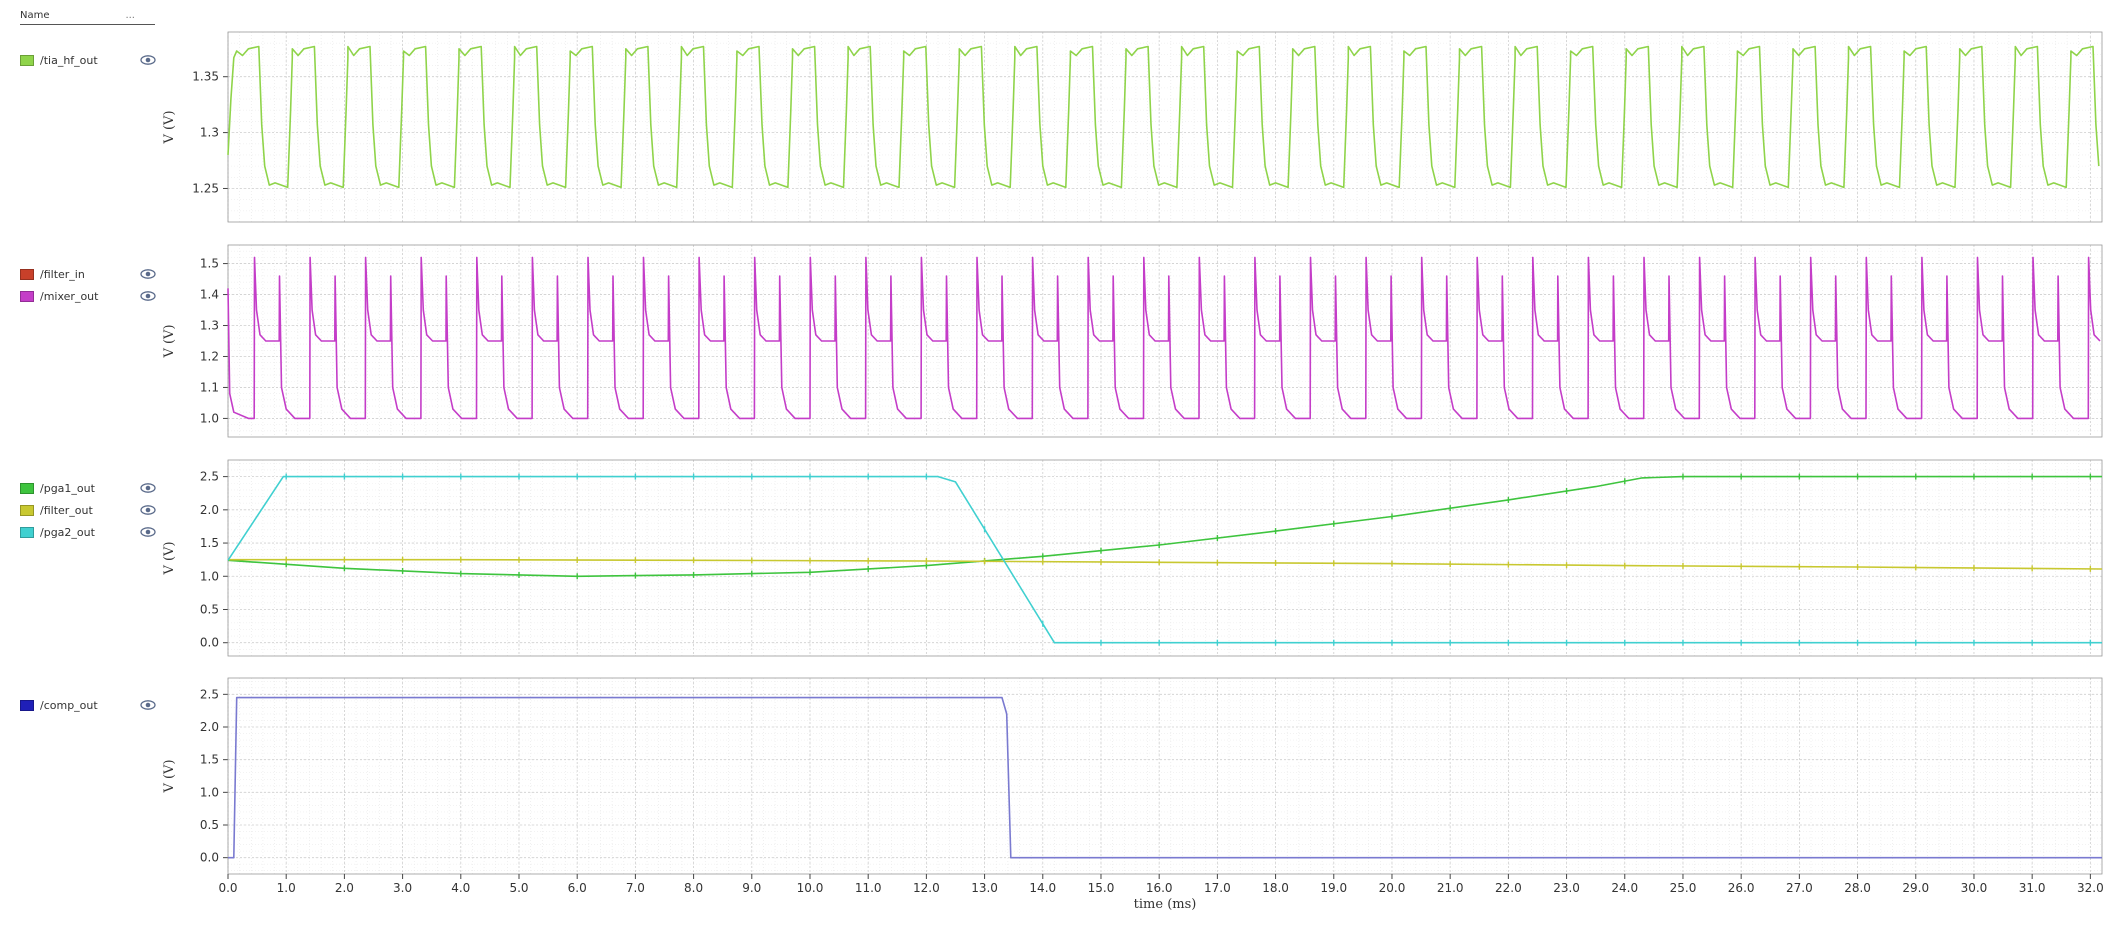 The image size is (2124, 938). I want to click on x-tick-label: 7.0, so click(635, 888).